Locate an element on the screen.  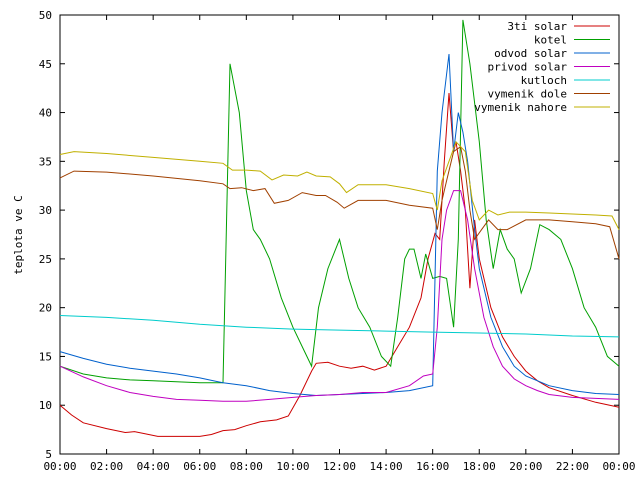
x-tick-label: 16:00 is located at coordinates (432, 466).